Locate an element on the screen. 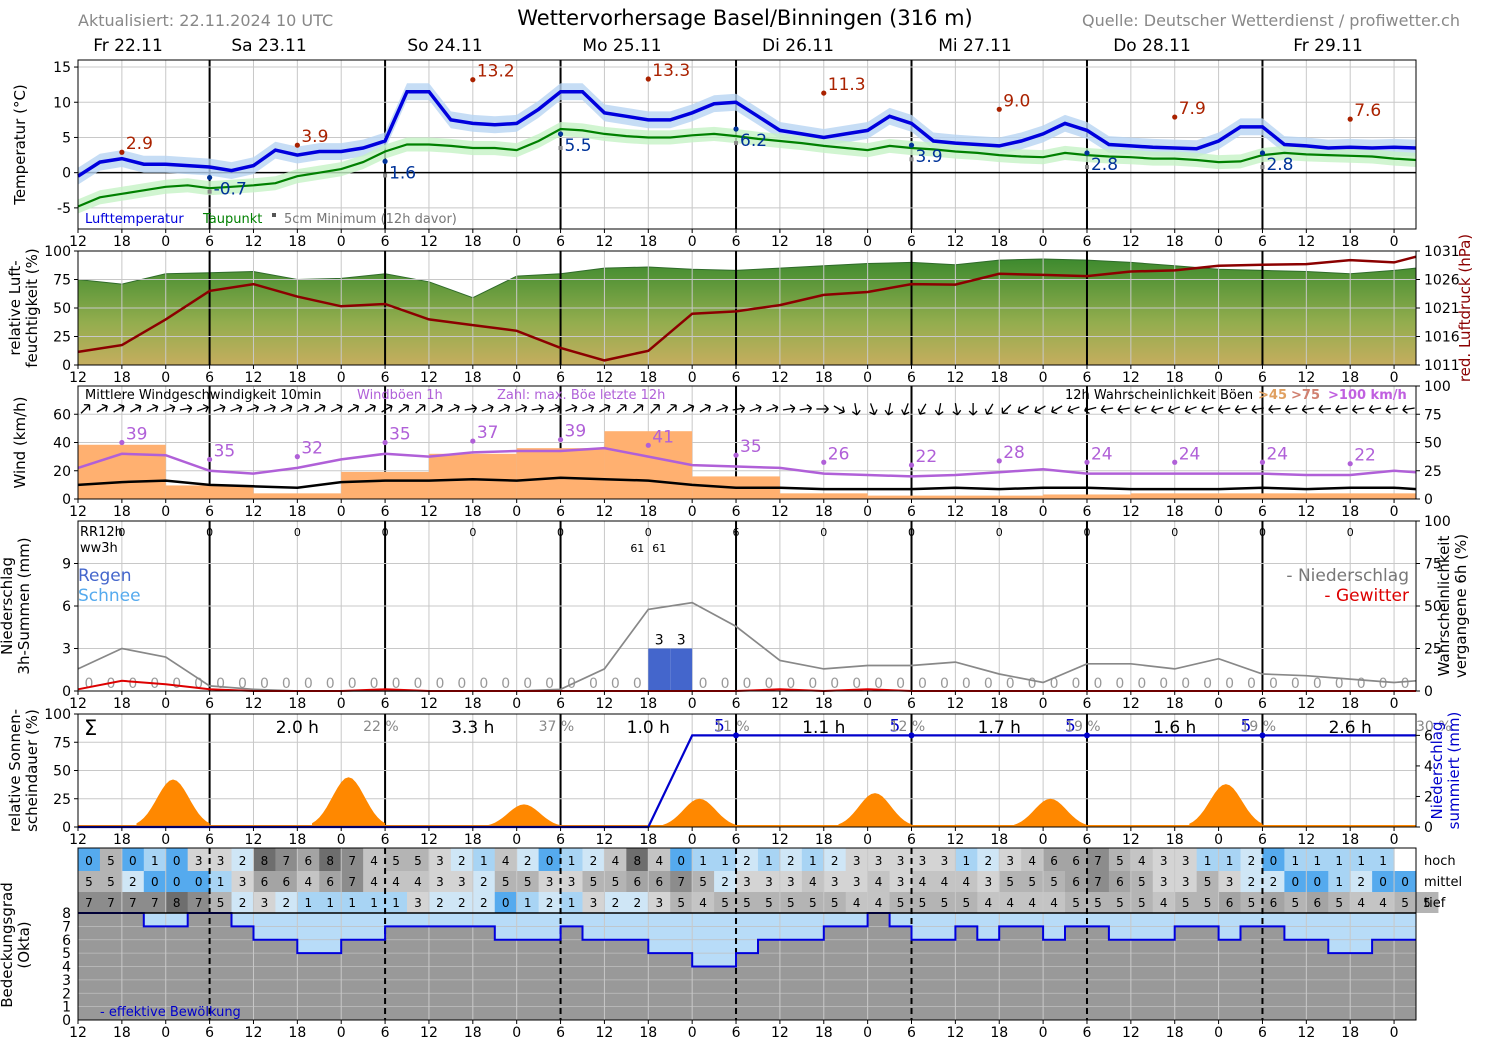 This screenshot has width=1490, height=1047. prec-y2tick-label: 100 is located at coordinates (1437, 522).